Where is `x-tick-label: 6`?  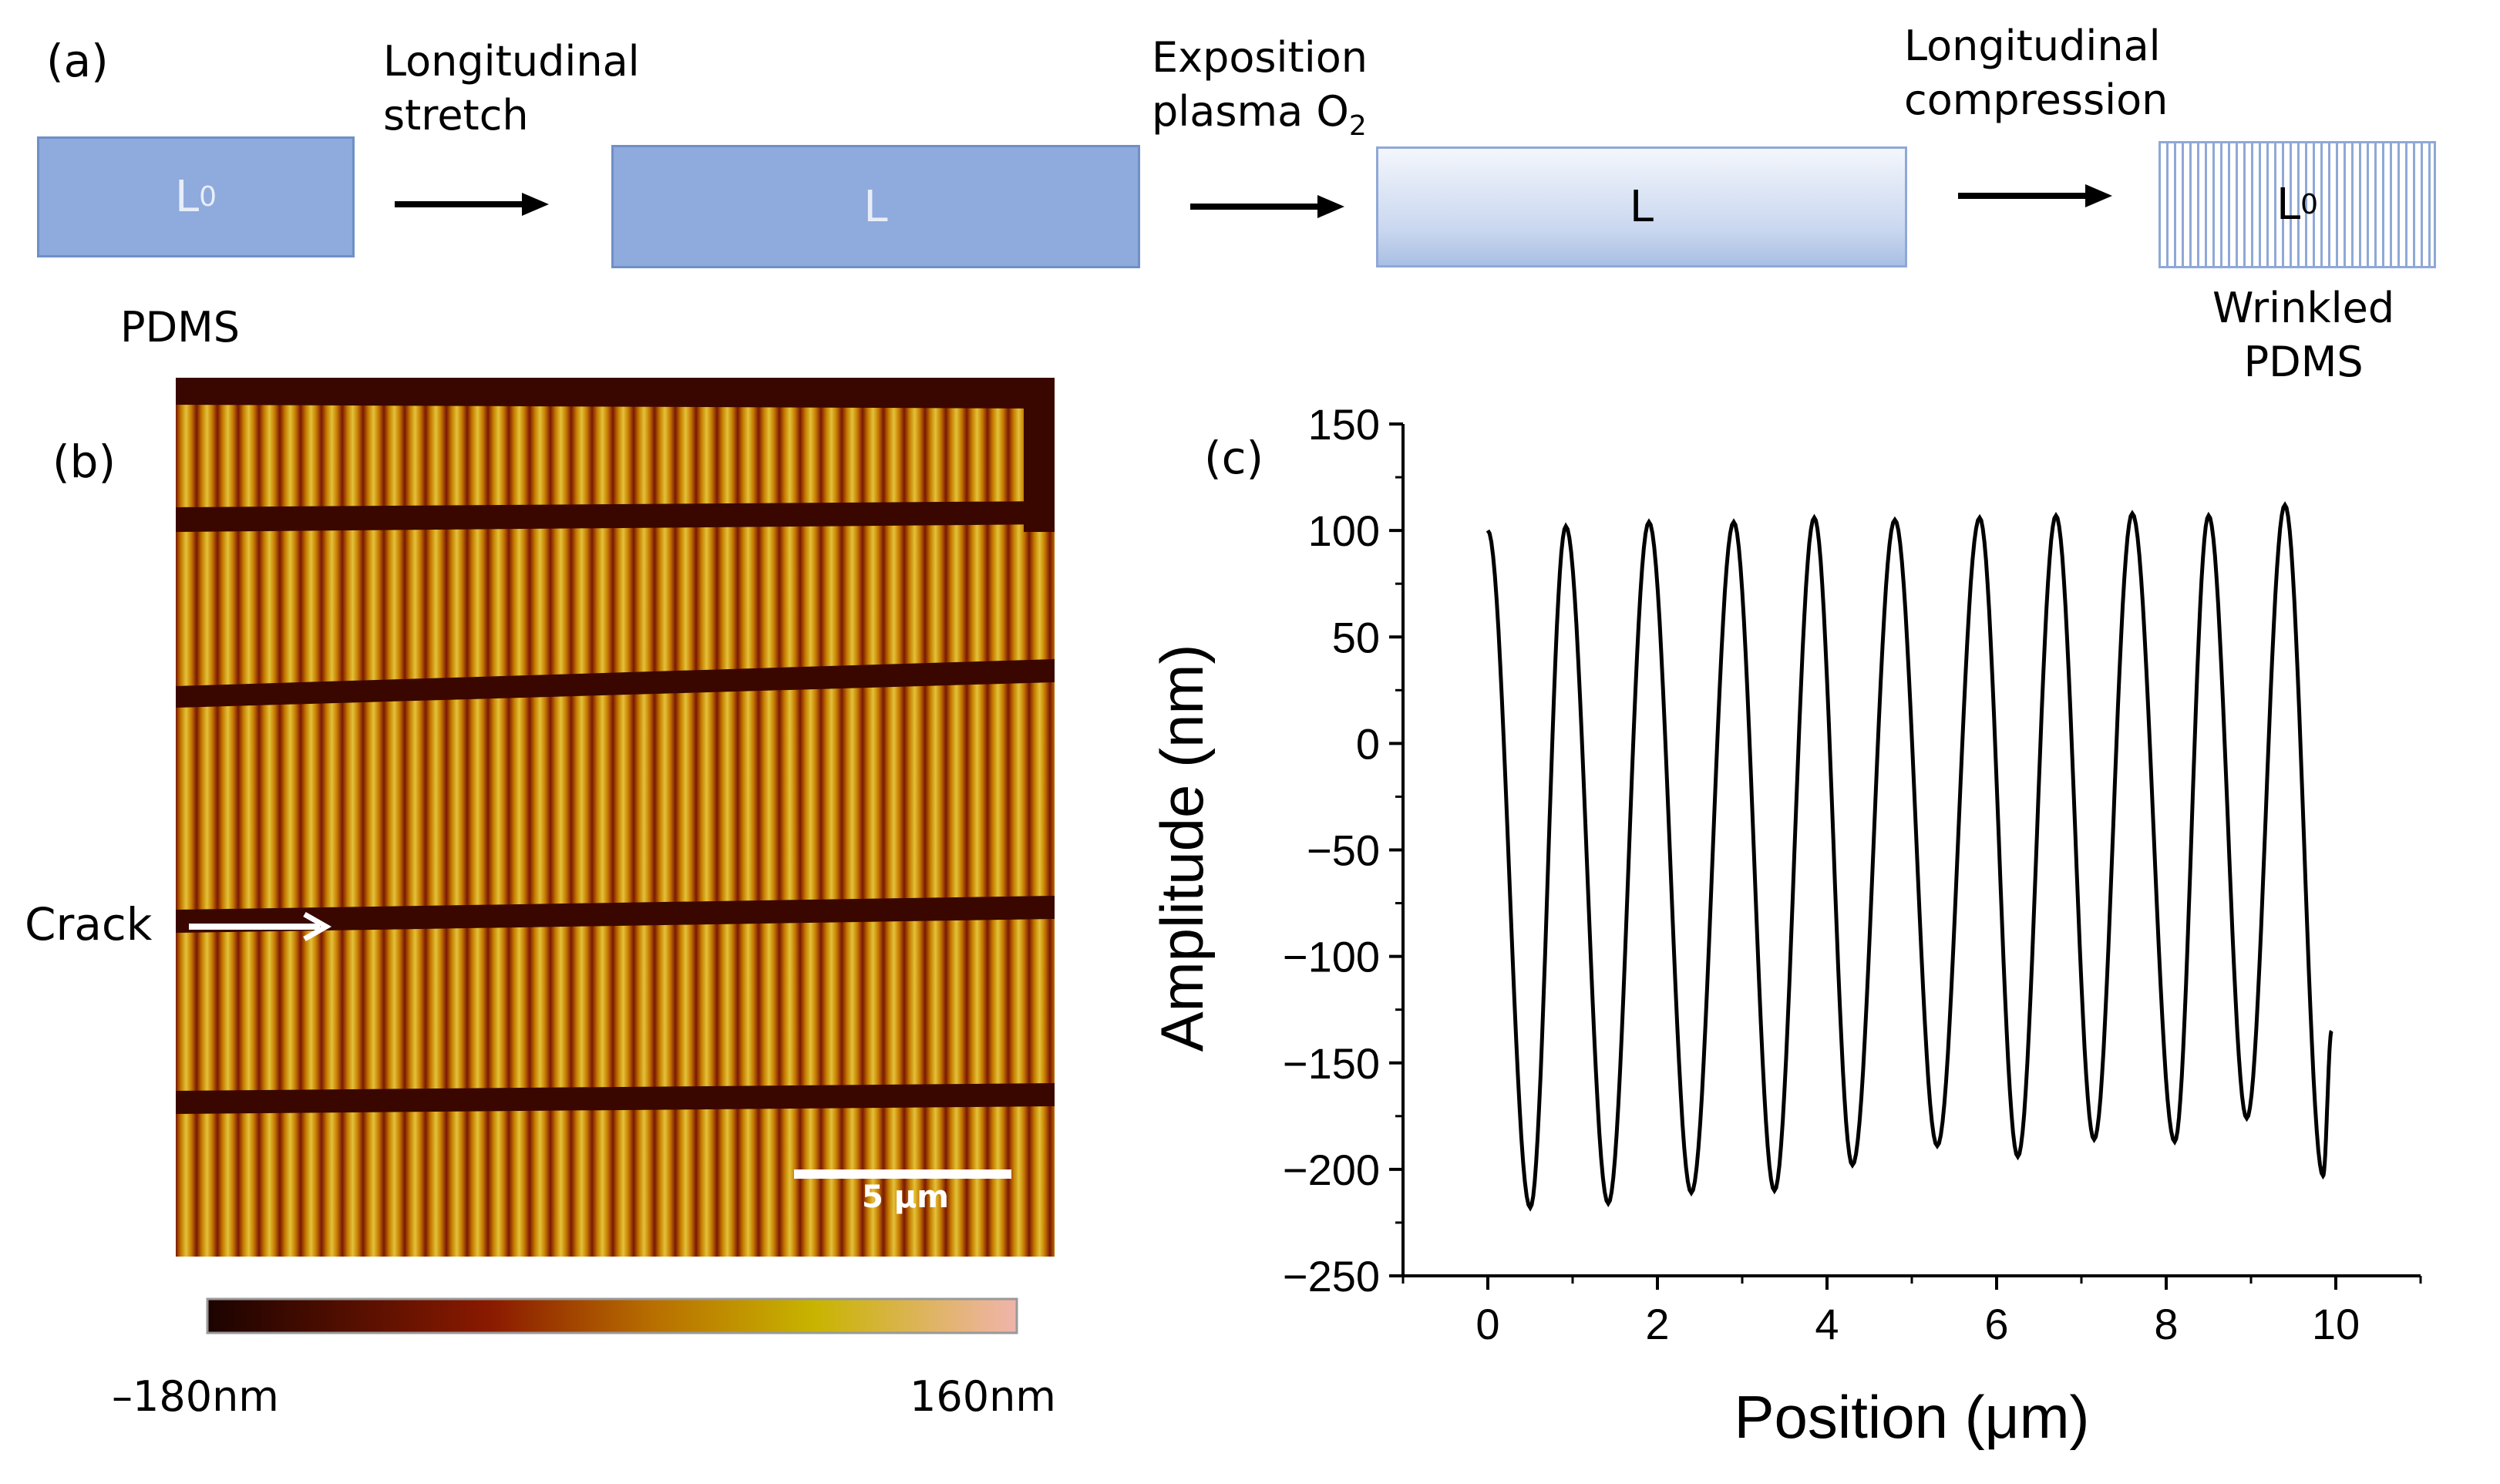 x-tick-label: 6 is located at coordinates (1996, 1324).